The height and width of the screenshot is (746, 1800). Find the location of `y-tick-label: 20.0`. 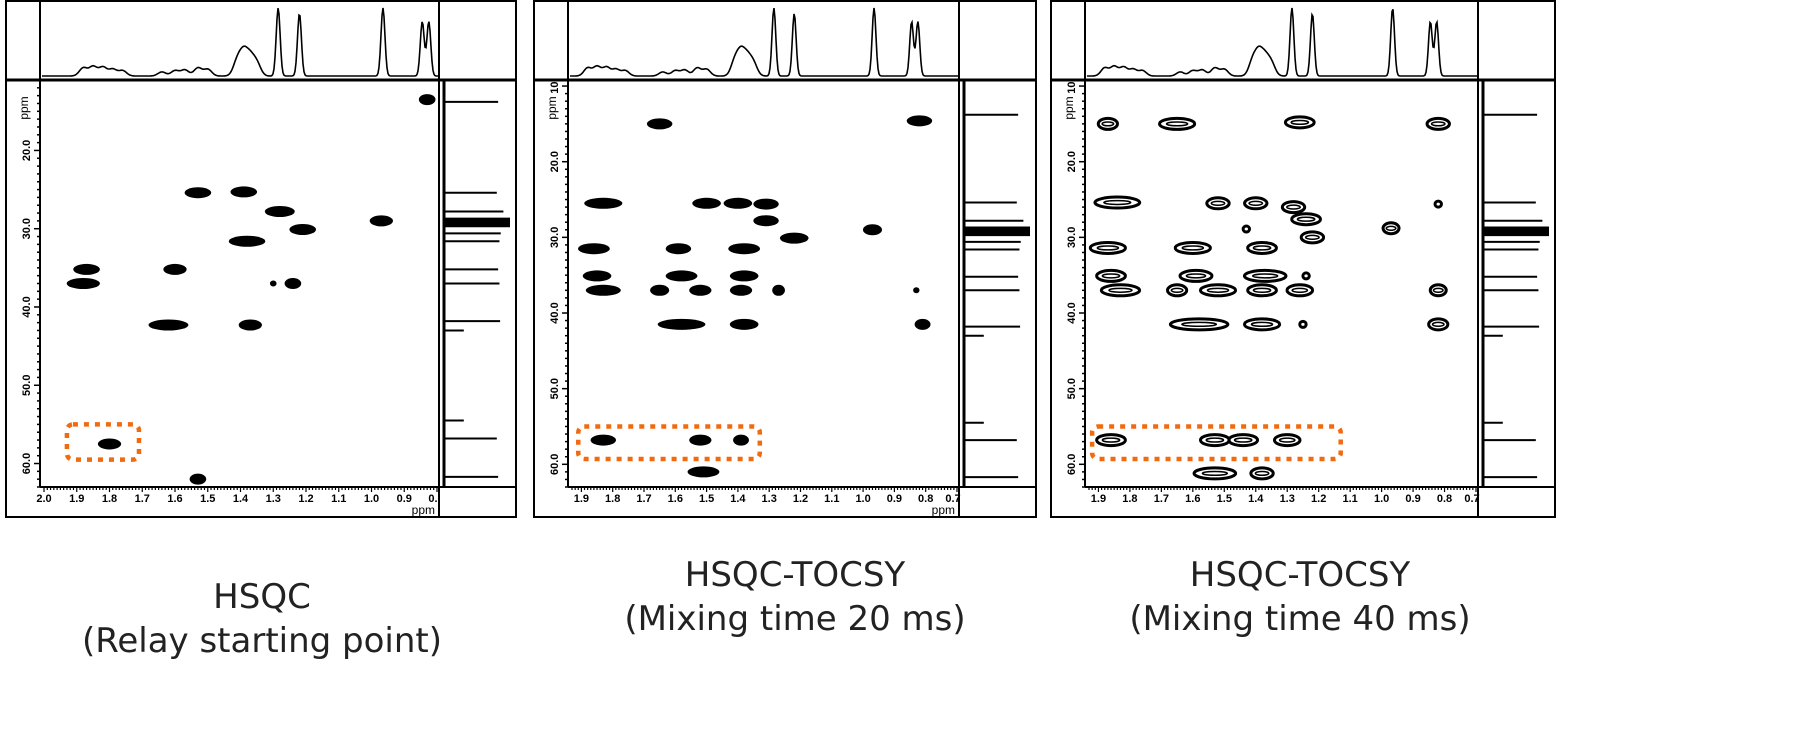

y-tick-label: 20.0 is located at coordinates (555, 161).